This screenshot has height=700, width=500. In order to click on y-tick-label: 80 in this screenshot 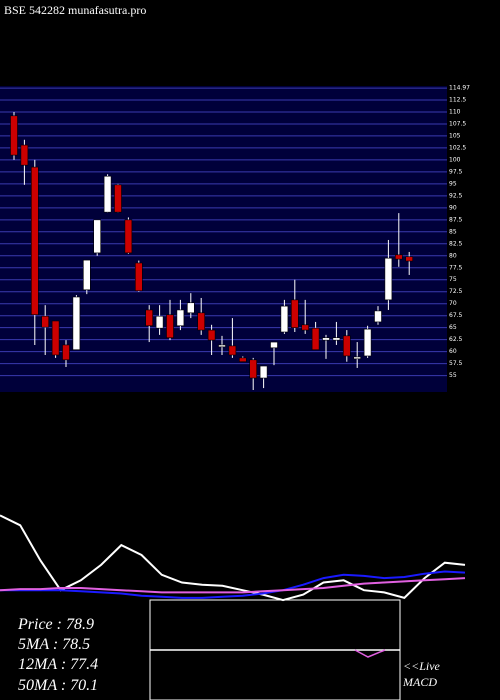, I will do `click(453, 255)`.